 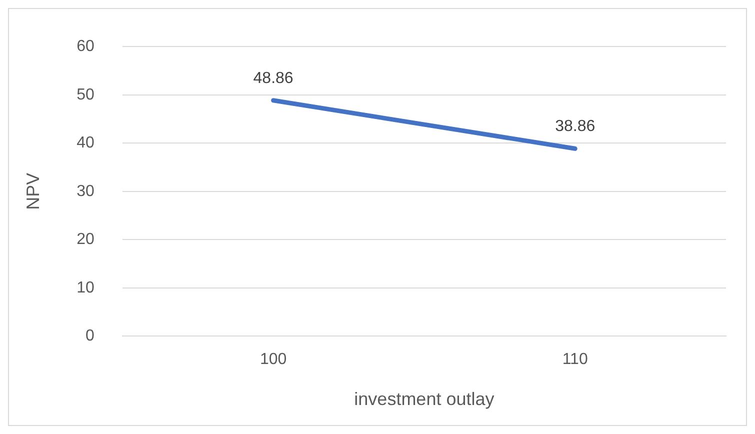 I want to click on y-tick-label: 50, so click(x=85, y=95).